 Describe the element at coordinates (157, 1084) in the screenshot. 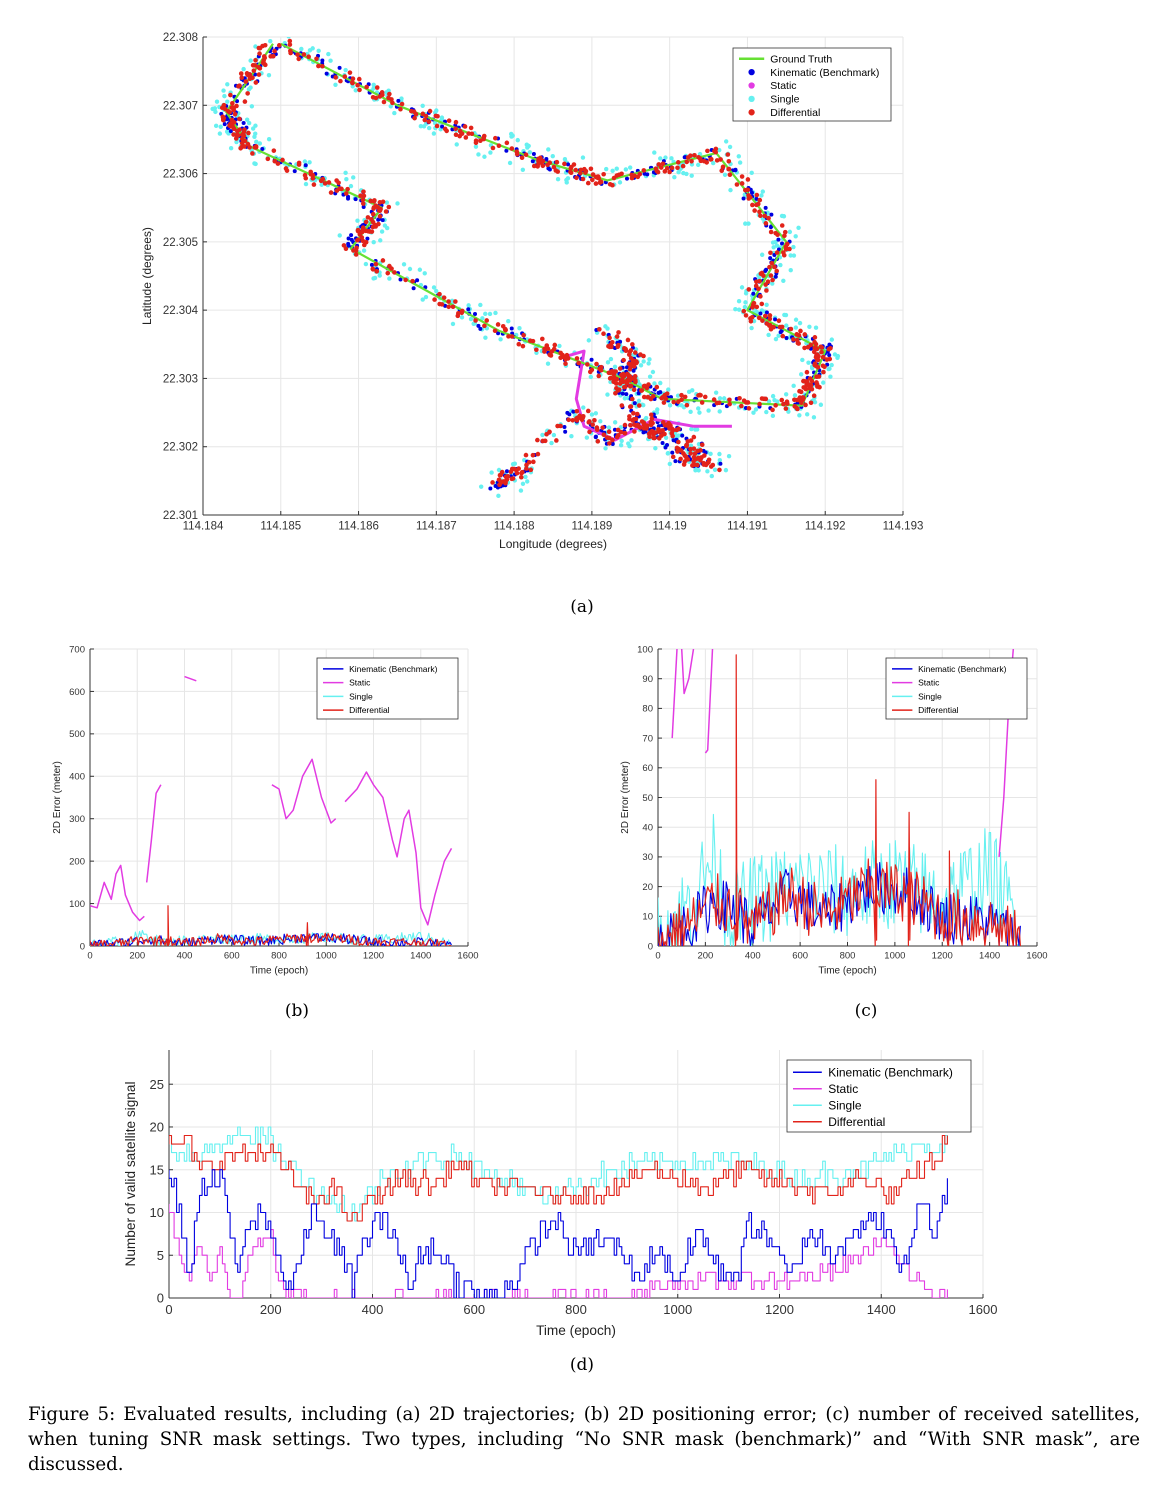

I see `y-tick-label: 25` at that location.